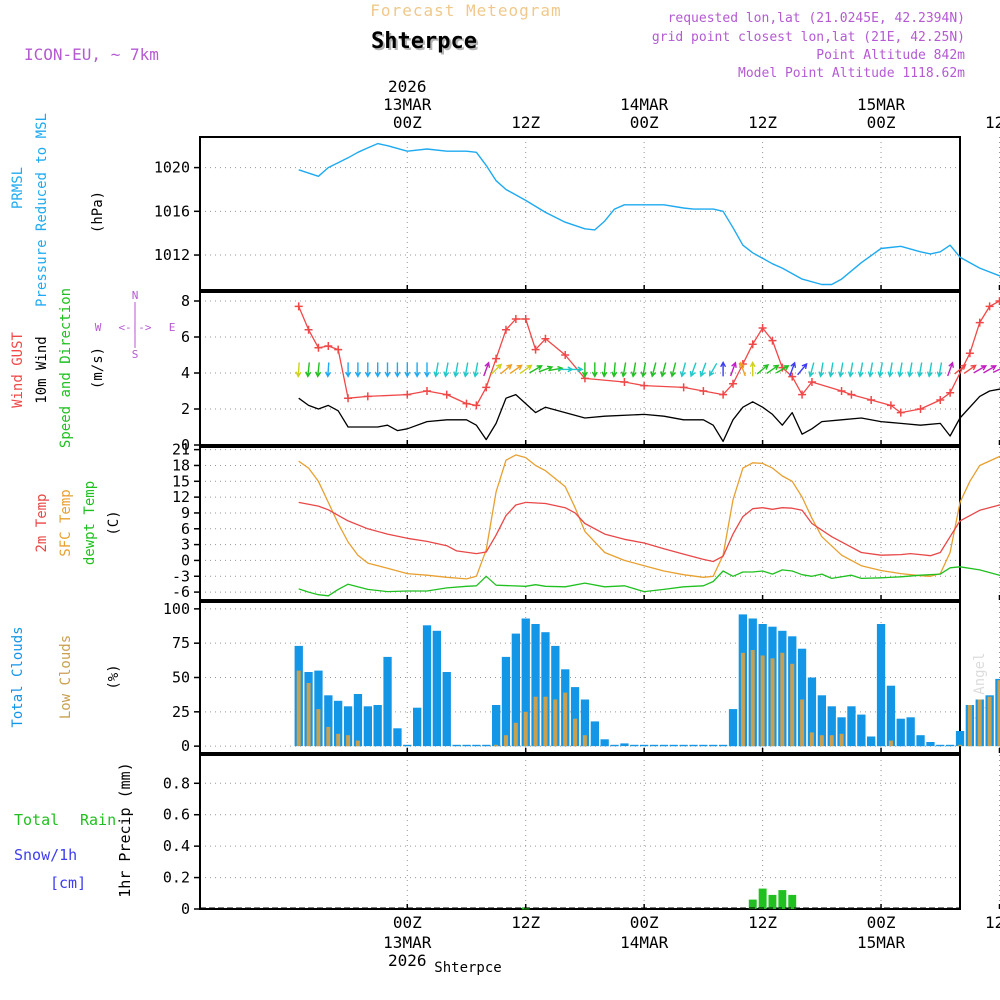 The height and width of the screenshot is (1000, 1000). What do you see at coordinates (45, 855) in the screenshot?
I see `label-snow: Snow/1h` at bounding box center [45, 855].